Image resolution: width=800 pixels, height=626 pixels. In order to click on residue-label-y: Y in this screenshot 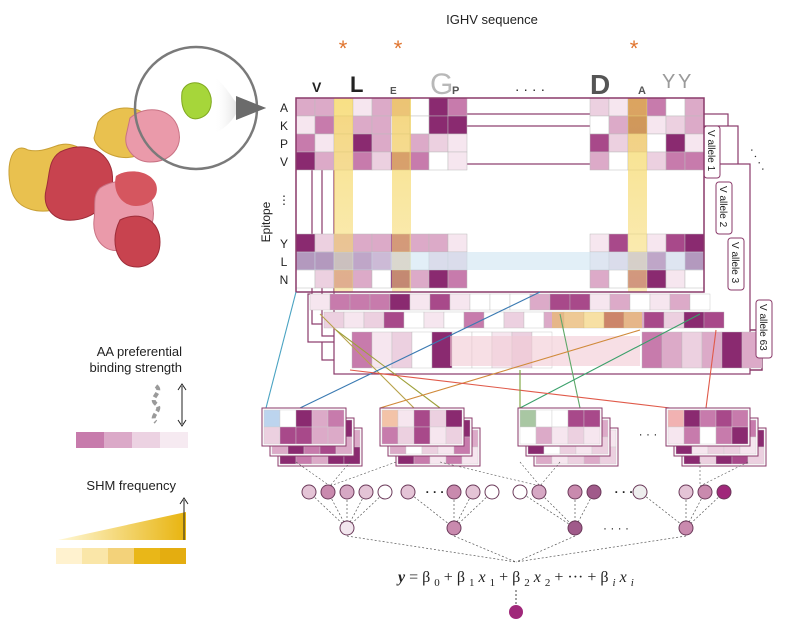, I will do `click(284, 244)`.